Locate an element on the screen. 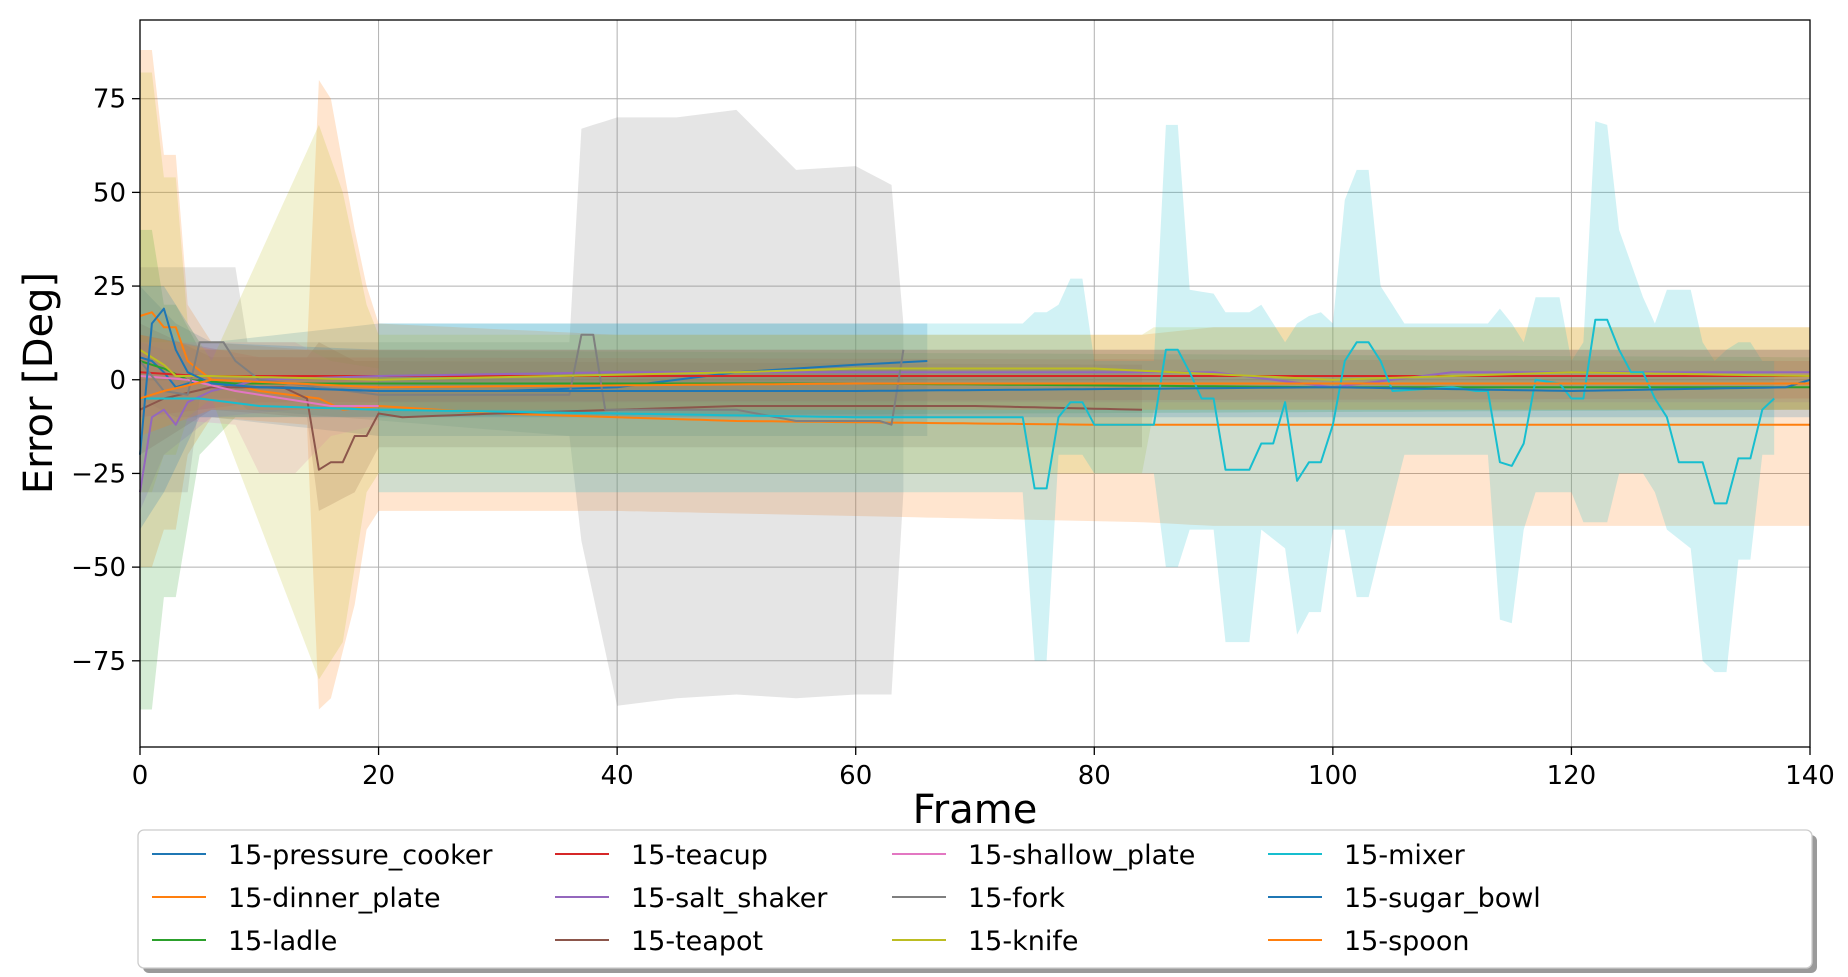  line-15-fork is located at coordinates (522, 379).